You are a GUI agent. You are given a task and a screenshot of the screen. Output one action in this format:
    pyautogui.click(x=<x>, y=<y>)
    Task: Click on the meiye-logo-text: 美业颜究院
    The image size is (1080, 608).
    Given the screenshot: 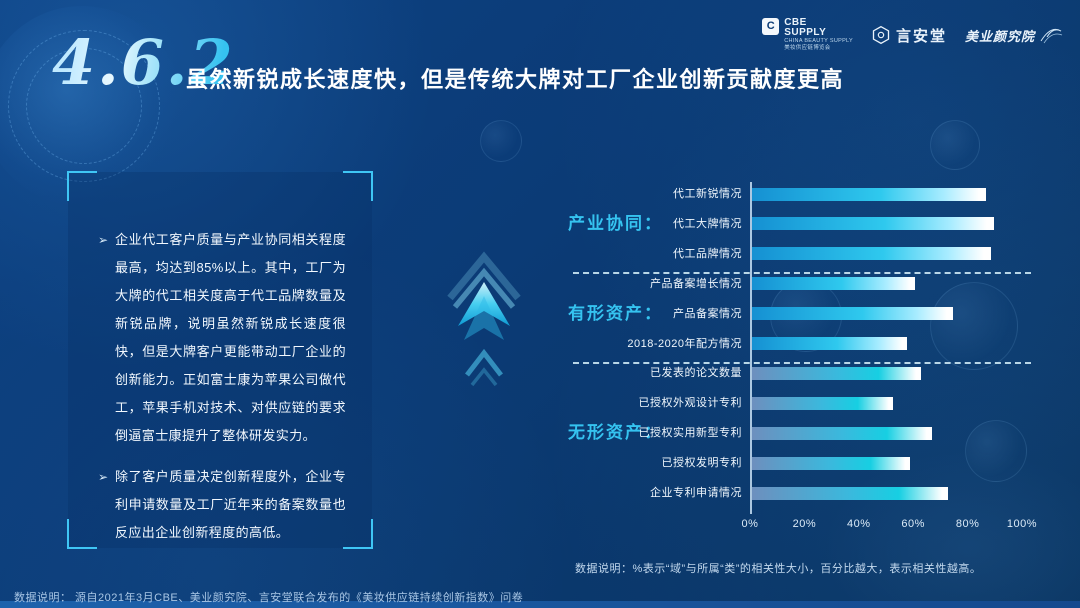 What is the action you would take?
    pyautogui.click(x=999, y=36)
    